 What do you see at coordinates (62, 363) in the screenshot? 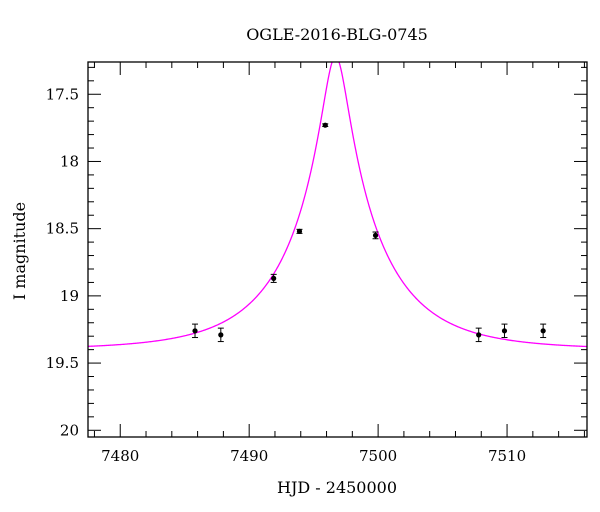
I see `y-tick-label: 19.5` at bounding box center [62, 363].